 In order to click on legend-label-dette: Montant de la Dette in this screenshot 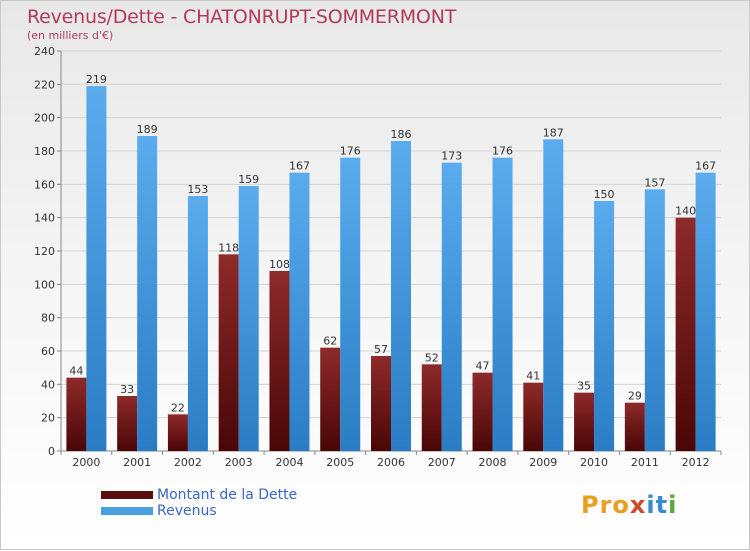, I will do `click(227, 495)`.